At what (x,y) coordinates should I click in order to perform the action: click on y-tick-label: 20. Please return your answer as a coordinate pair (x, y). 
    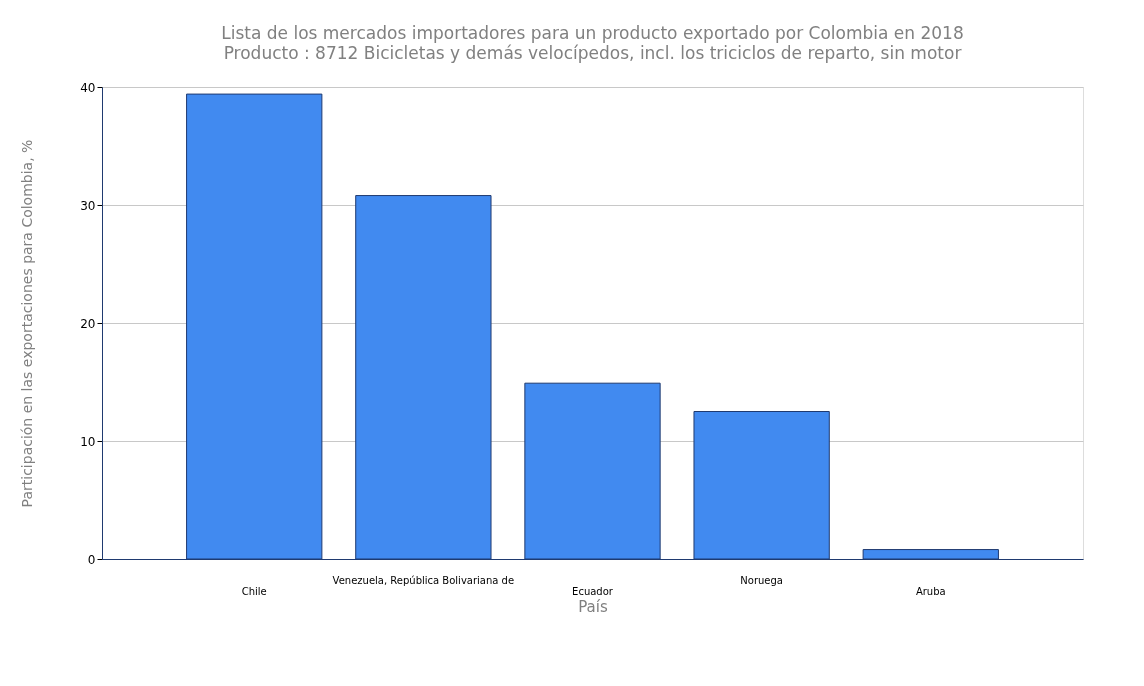
    Looking at the image, I should click on (88, 323).